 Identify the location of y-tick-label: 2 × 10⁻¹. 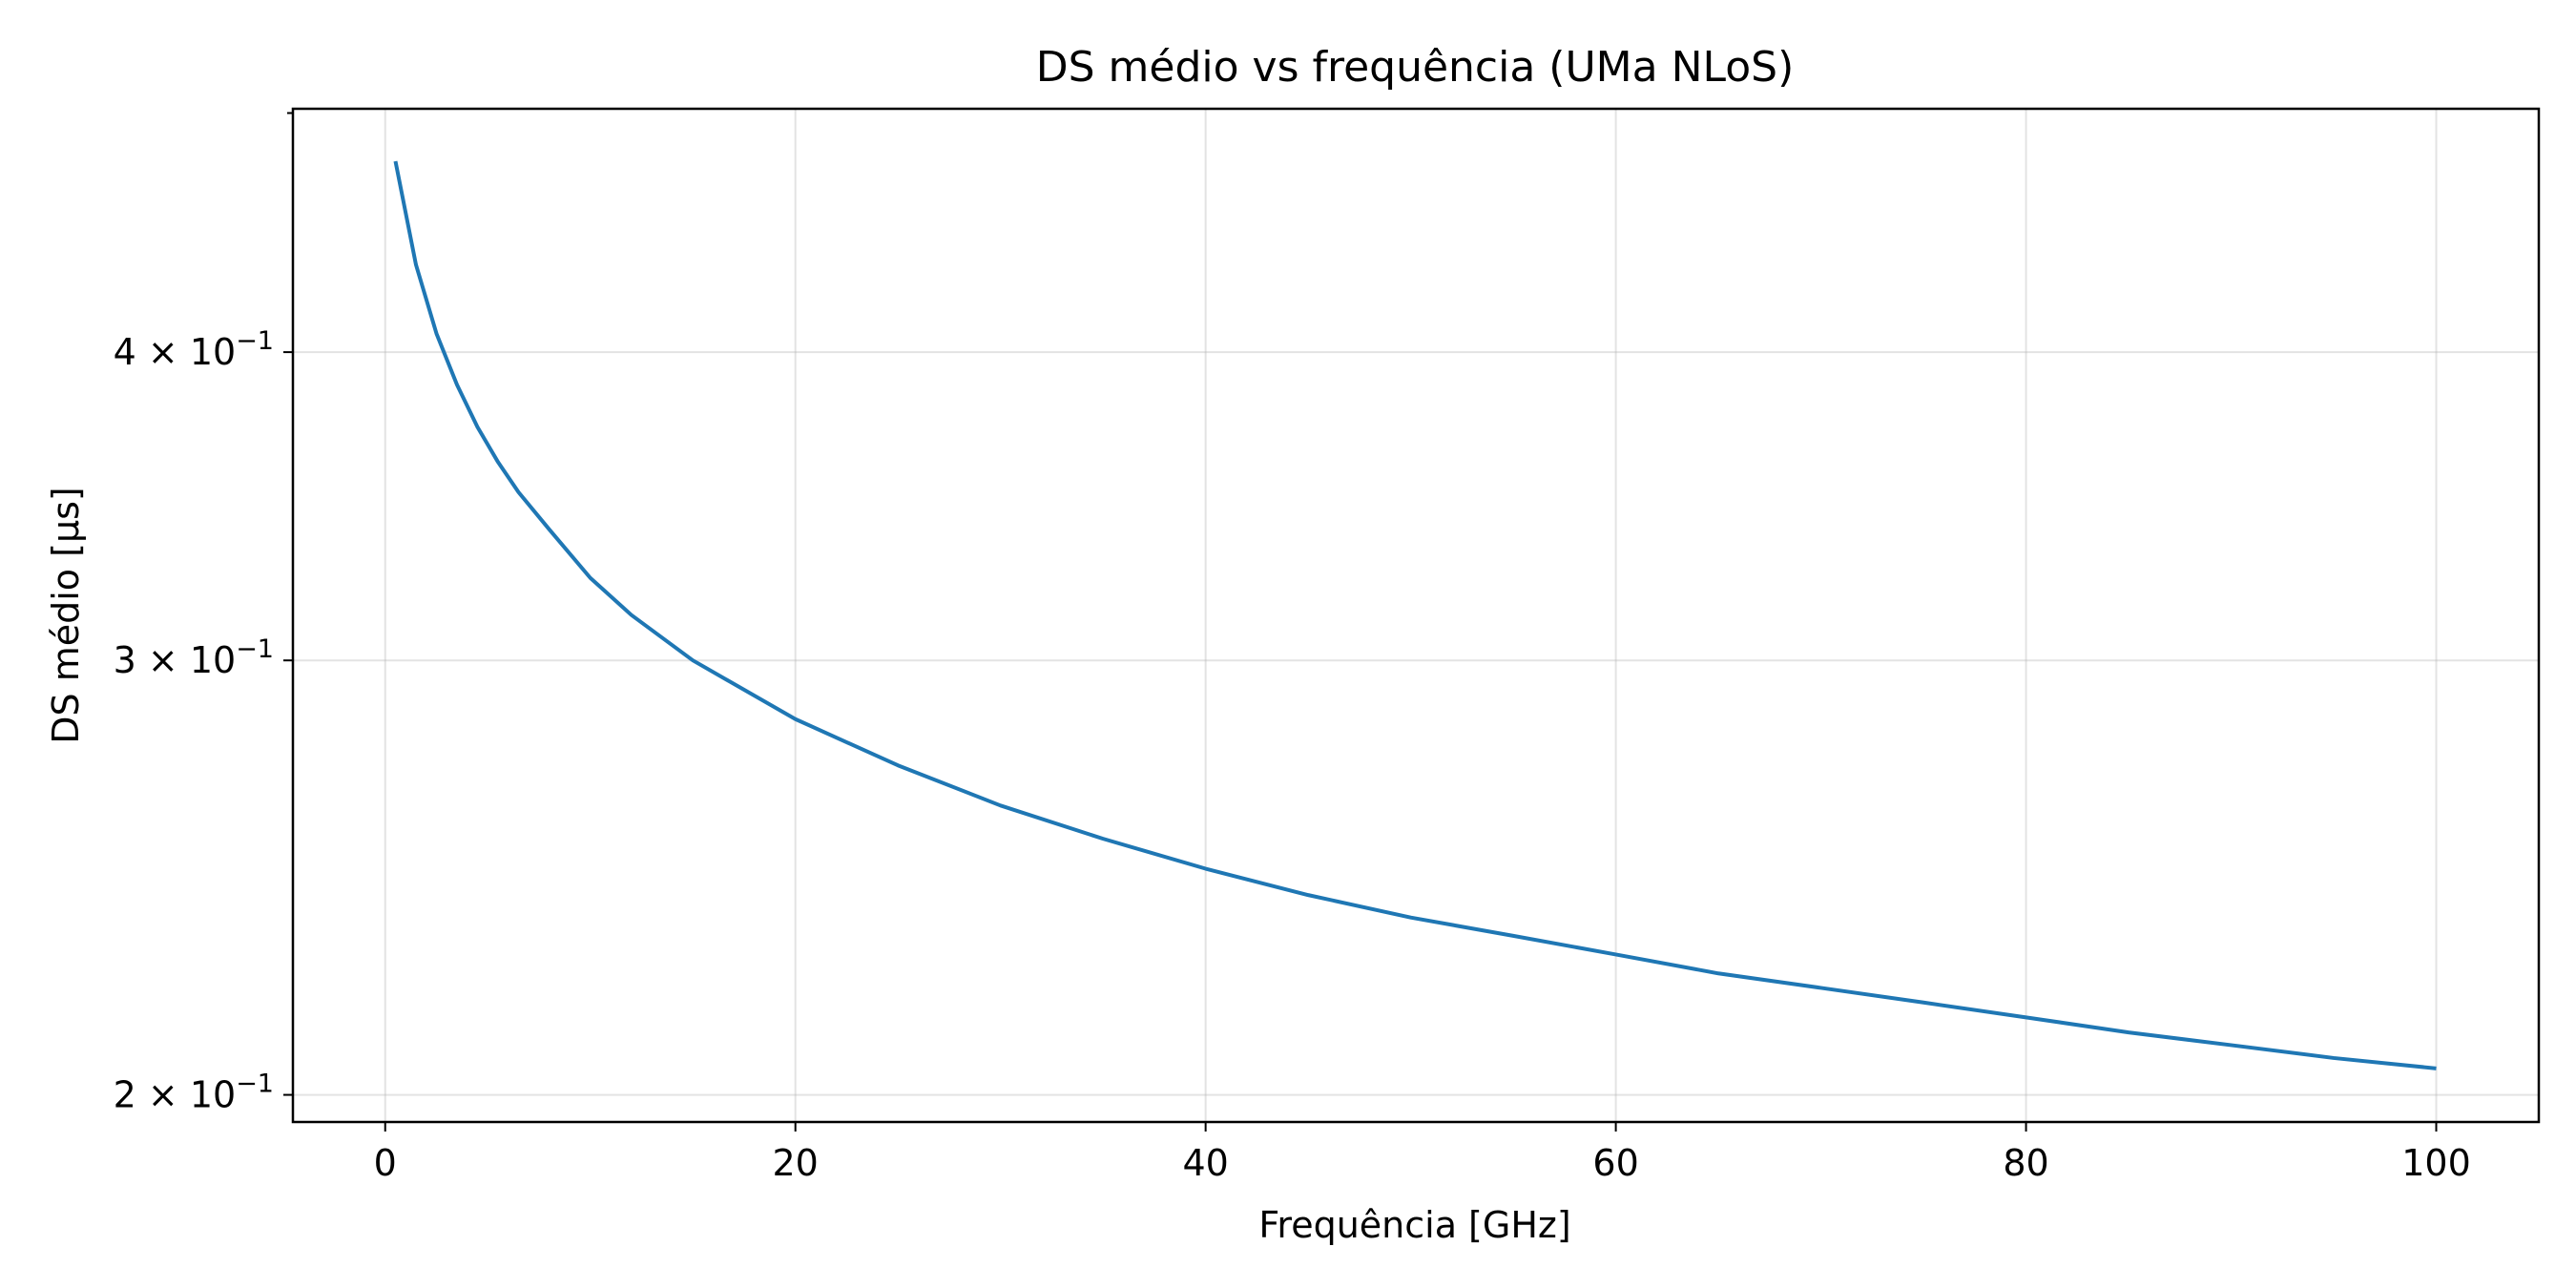
(194, 1093).